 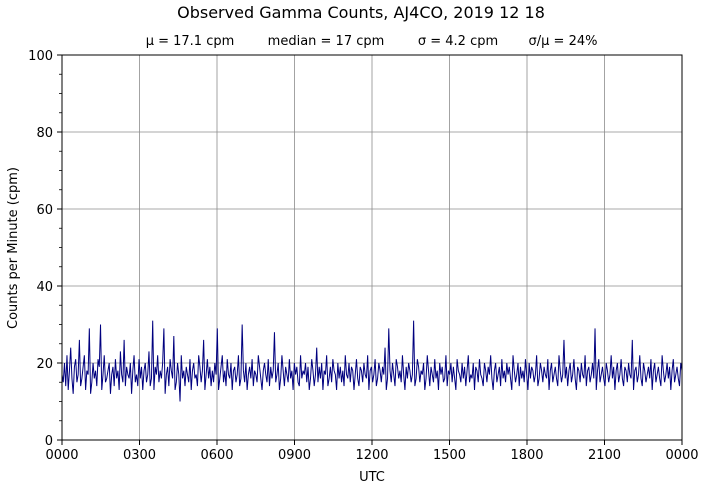 What do you see at coordinates (361, 12) in the screenshot?
I see `chart-title: Observed Gamma Counts, AJ4CO, 2019 12 18` at bounding box center [361, 12].